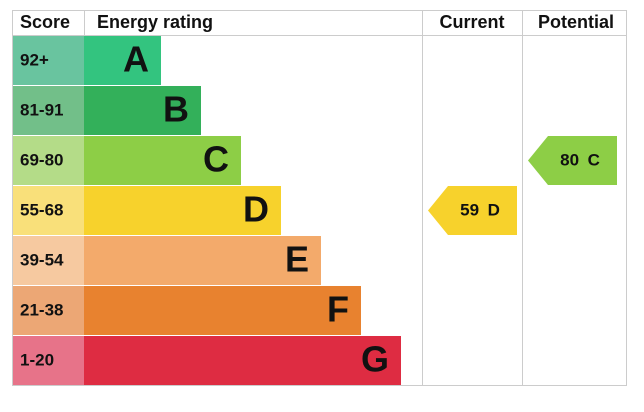  Describe the element at coordinates (136, 59) in the screenshot. I see `rating-letter: A` at that location.